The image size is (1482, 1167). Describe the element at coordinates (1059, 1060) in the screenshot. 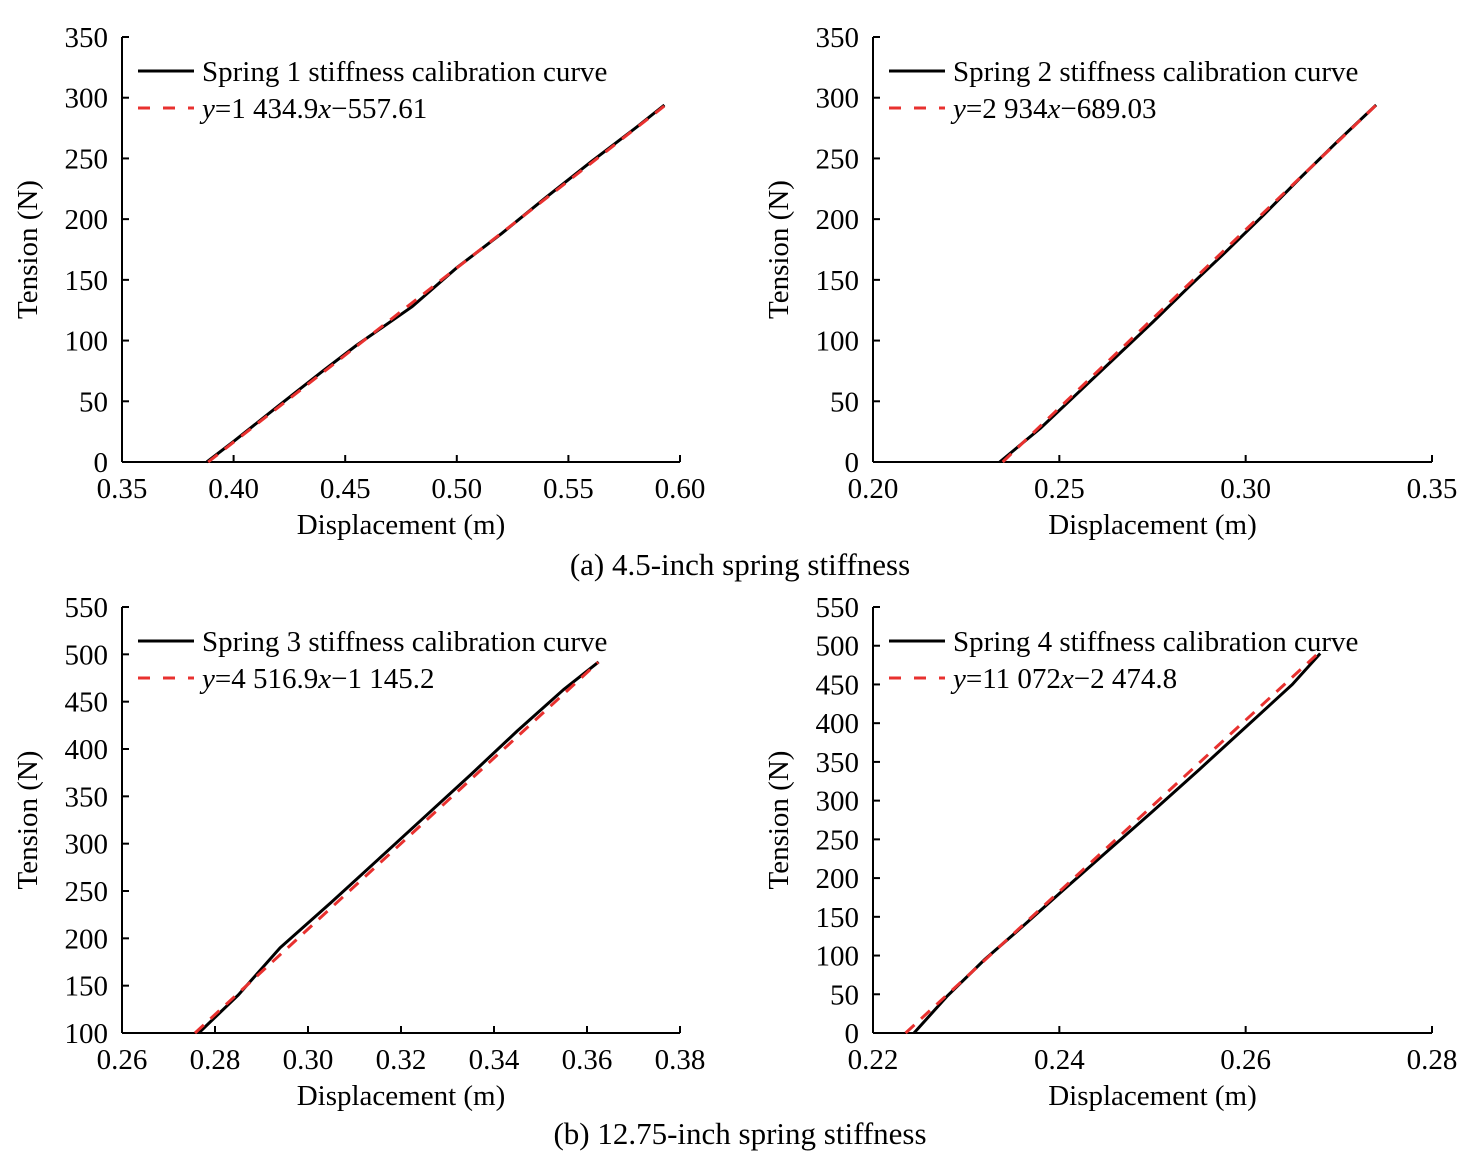

I see `x-tick-label: 0.24` at that location.